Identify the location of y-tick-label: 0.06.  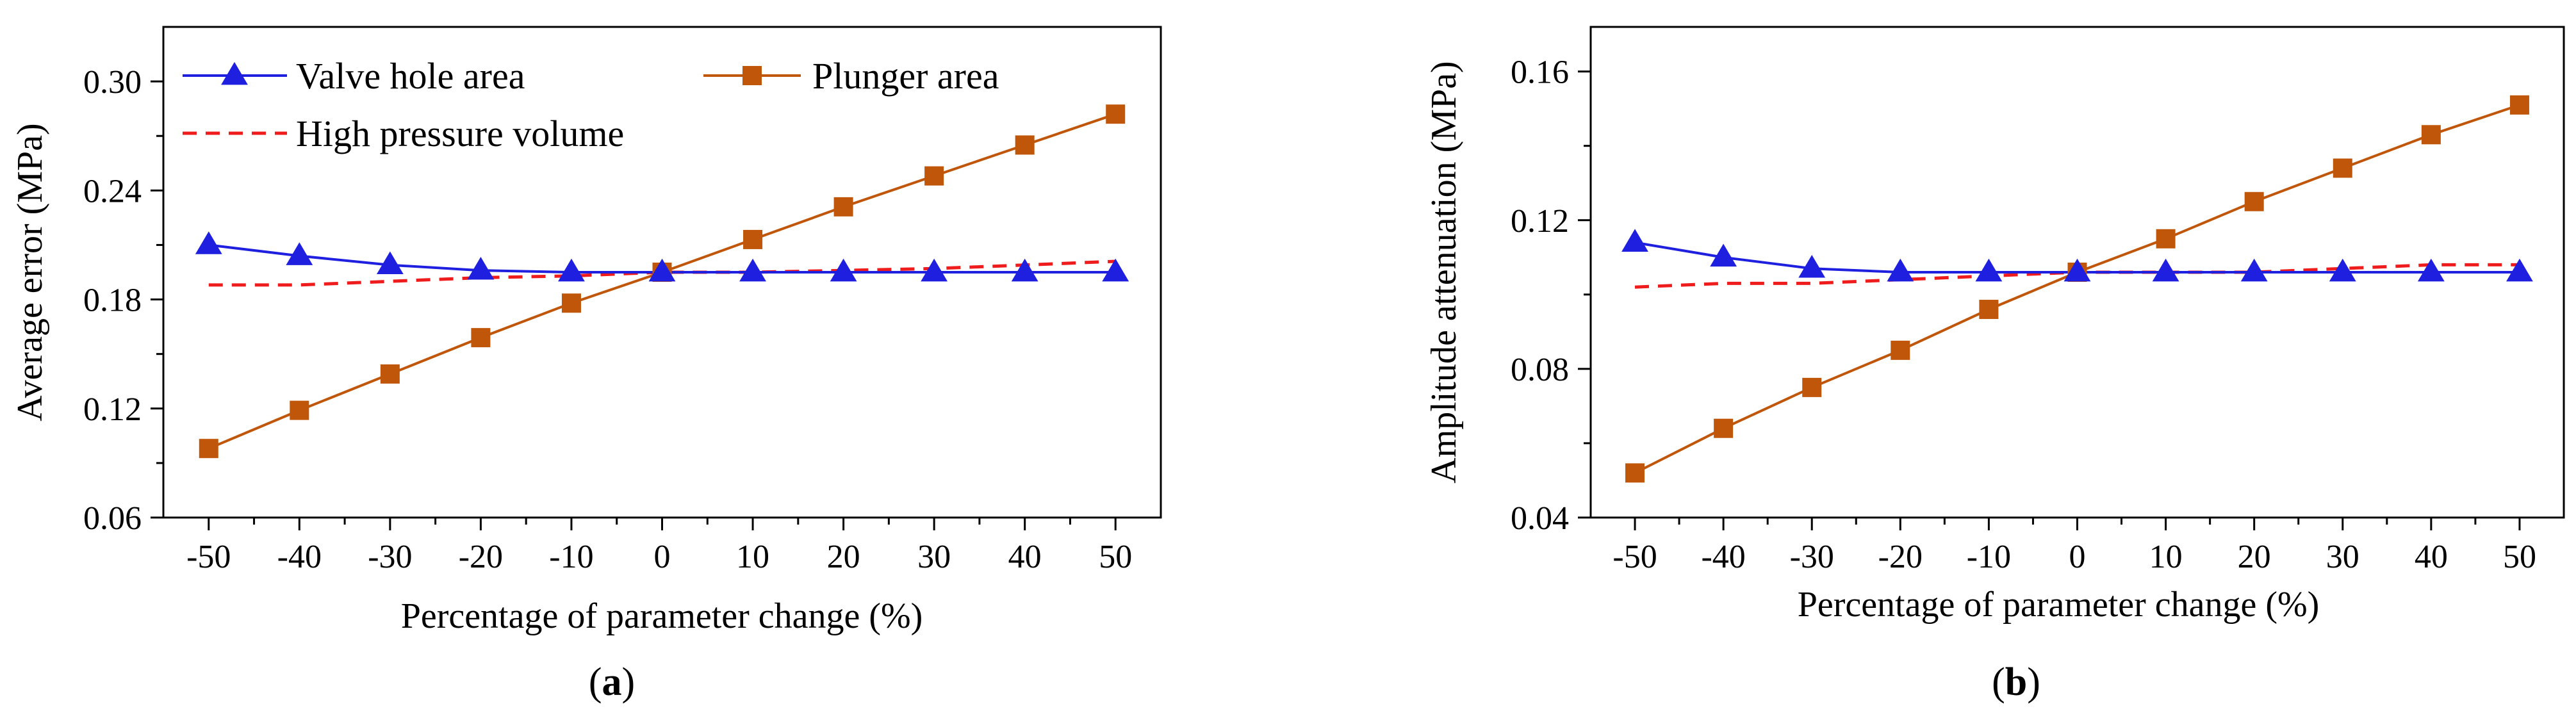
(113, 518).